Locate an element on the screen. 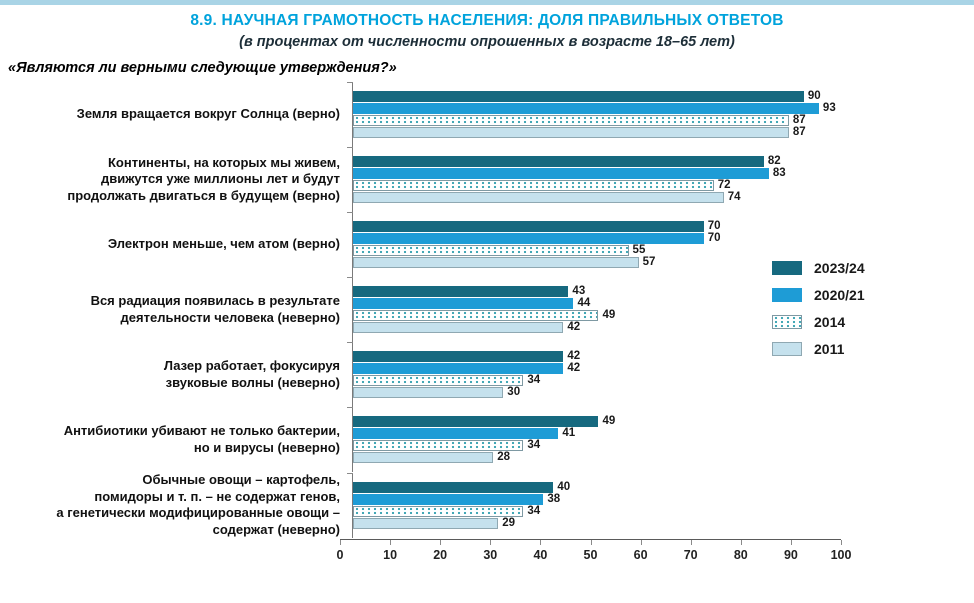  x-axis-tick-label: 70 is located at coordinates (690, 554).